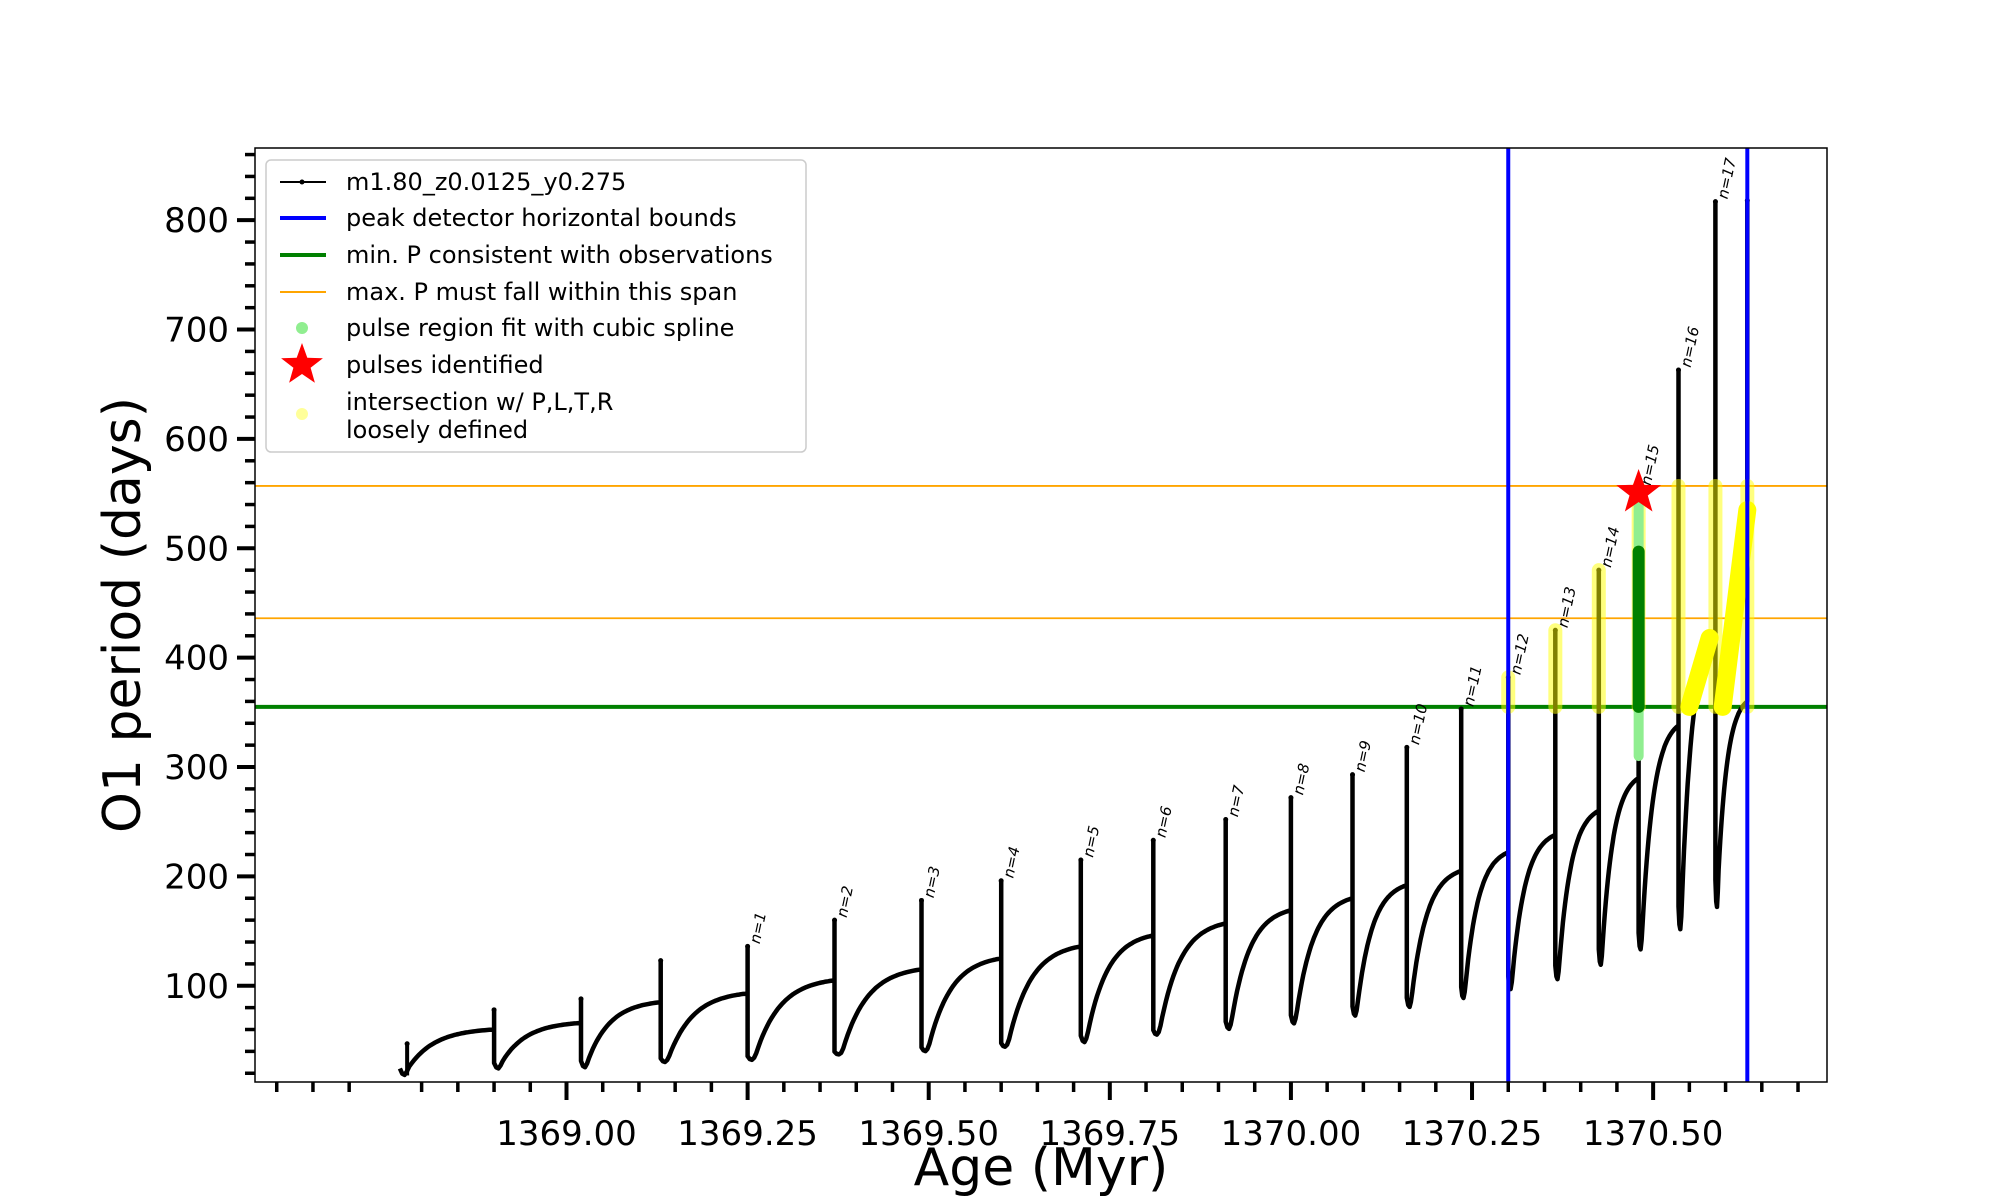 This screenshot has width=2000, height=1200. What do you see at coordinates (196, 659) in the screenshot?
I see `y-tick-label: 400` at bounding box center [196, 659].